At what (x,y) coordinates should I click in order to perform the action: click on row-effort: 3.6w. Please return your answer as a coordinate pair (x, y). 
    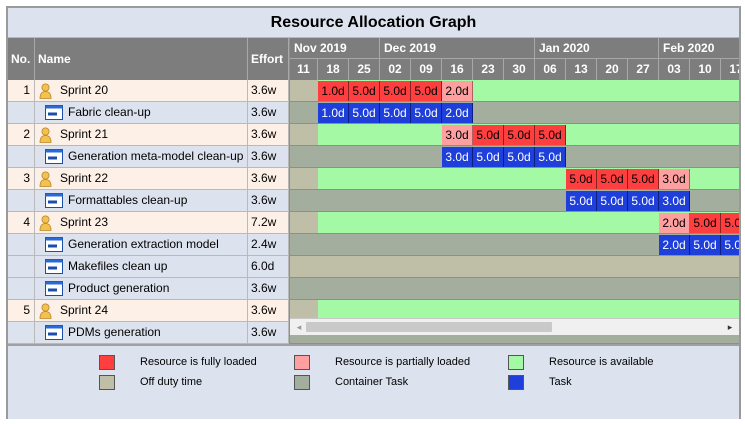
    Looking at the image, I should click on (268, 179).